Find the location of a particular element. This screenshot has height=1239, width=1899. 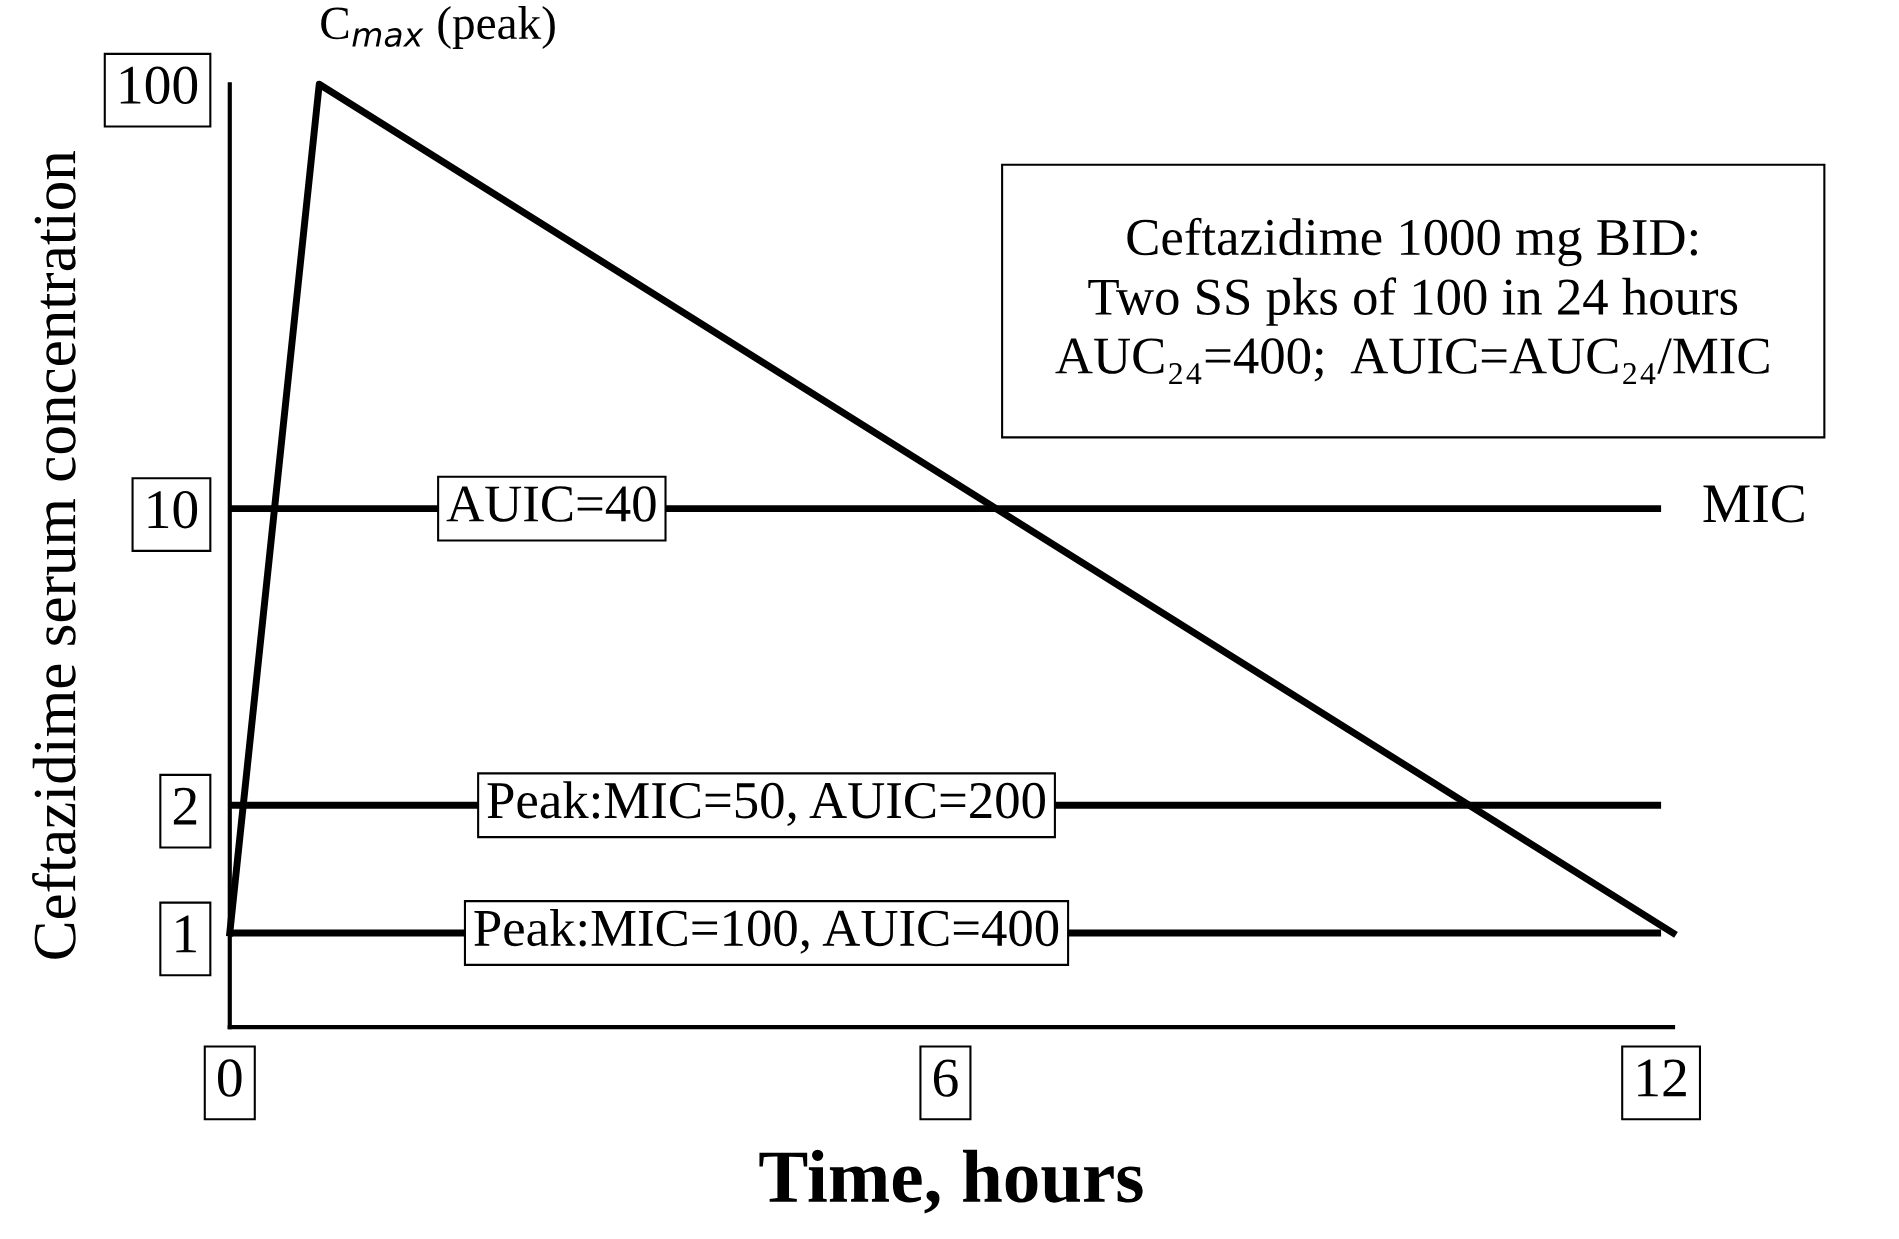

x-tick-label: 12 is located at coordinates (1662, 1078).